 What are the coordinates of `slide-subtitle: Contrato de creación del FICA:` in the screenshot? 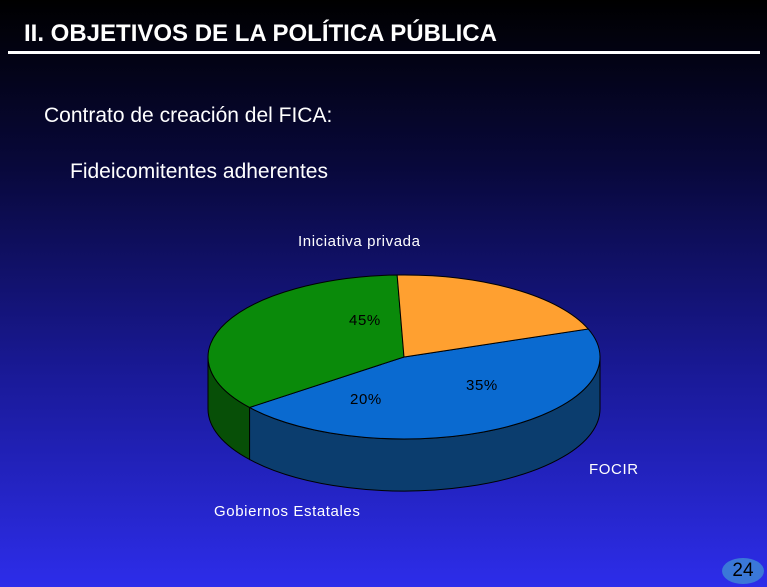 It's located at (188, 115).